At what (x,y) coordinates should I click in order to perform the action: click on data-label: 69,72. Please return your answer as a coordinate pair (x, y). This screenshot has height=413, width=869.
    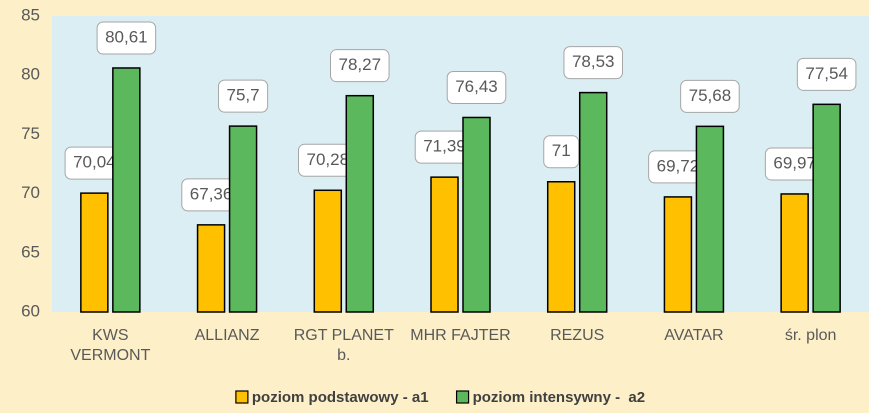
    Looking at the image, I should click on (678, 167).